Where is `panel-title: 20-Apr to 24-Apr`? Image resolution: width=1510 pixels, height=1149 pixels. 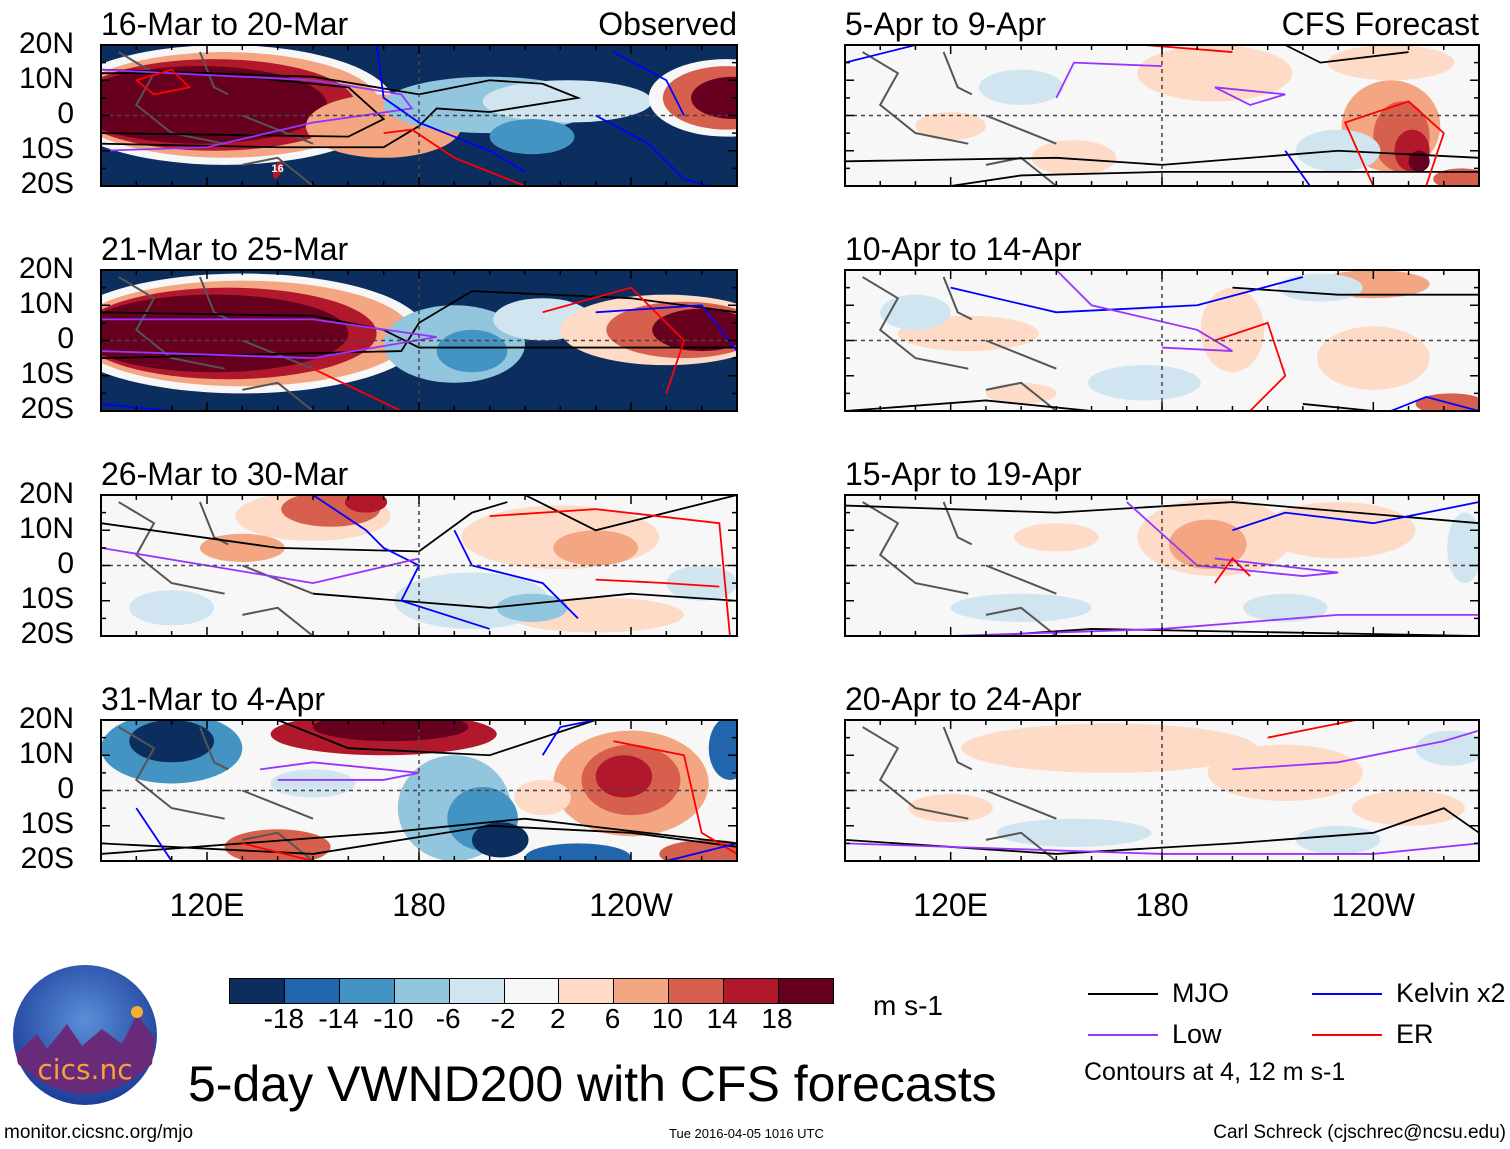 panel-title: 20-Apr to 24-Apr is located at coordinates (963, 699).